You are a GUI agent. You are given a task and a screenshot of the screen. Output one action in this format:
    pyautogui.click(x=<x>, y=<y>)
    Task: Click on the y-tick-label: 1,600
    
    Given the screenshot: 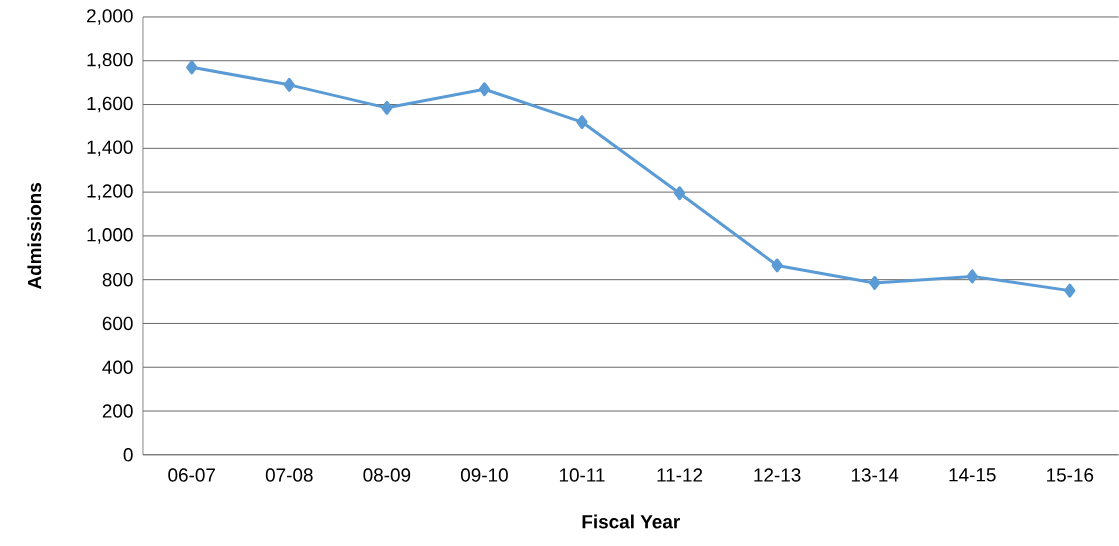 What is the action you would take?
    pyautogui.click(x=110, y=104)
    